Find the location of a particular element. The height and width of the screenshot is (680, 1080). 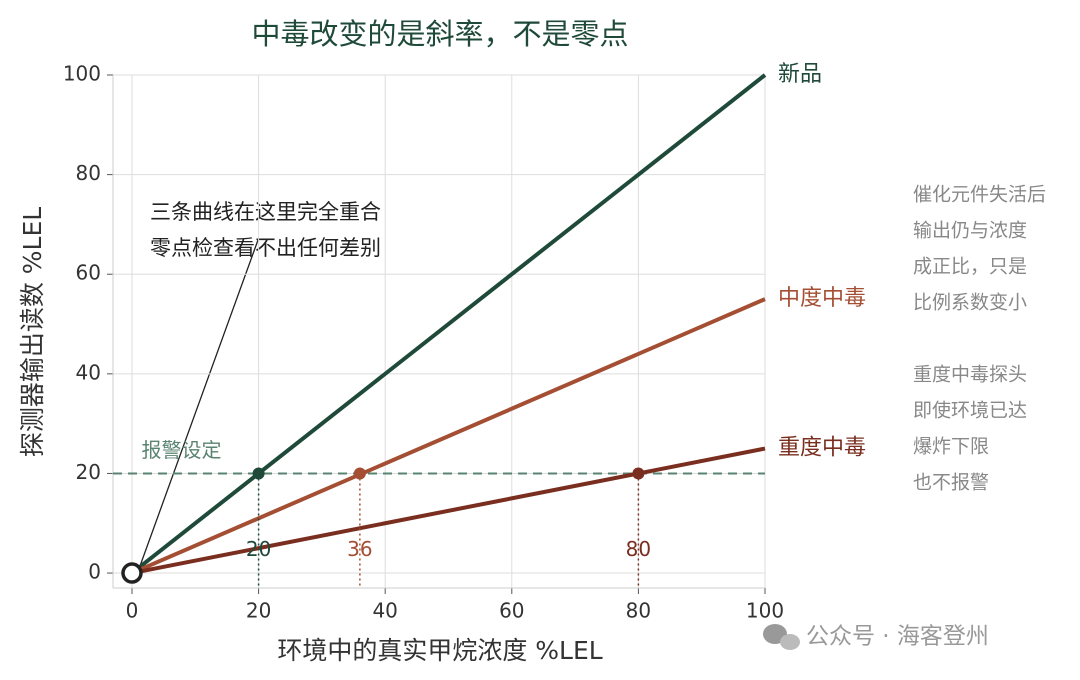

x-tick-label: 100 is located at coordinates (765, 611).